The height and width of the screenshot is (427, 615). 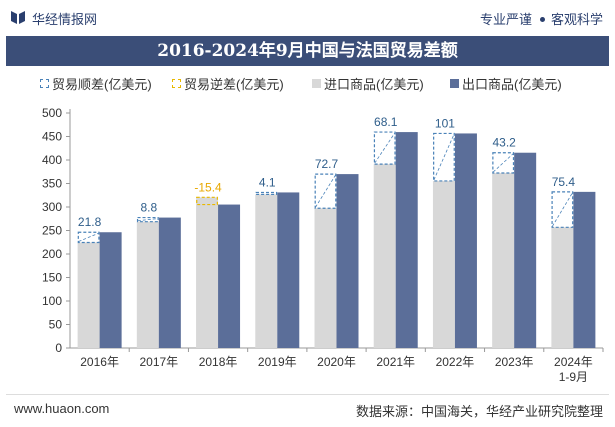 I want to click on slogan-dot-icon, so click(x=542, y=19).